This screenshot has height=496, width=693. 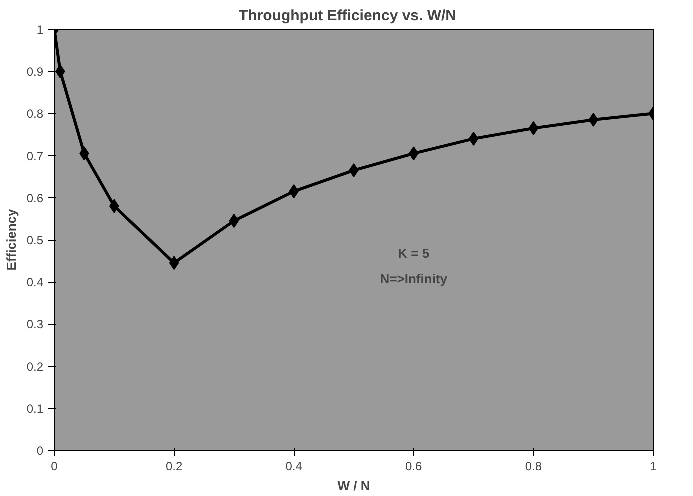 I want to click on y-tick-label: 1, so click(x=40, y=30).